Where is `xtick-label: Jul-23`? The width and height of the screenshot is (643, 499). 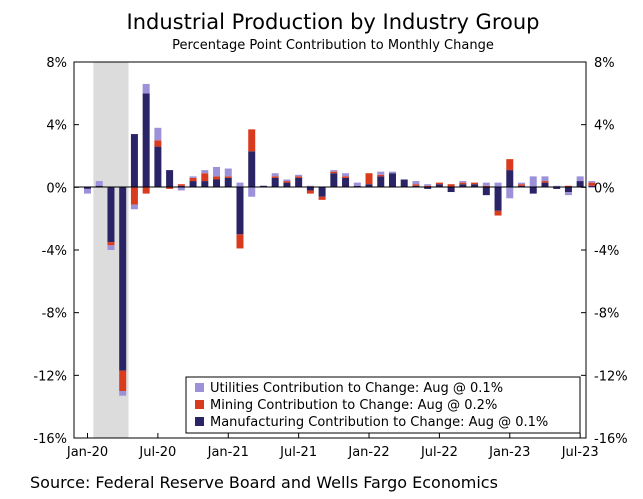 xtick-label: Jul-23 is located at coordinates (580, 452).